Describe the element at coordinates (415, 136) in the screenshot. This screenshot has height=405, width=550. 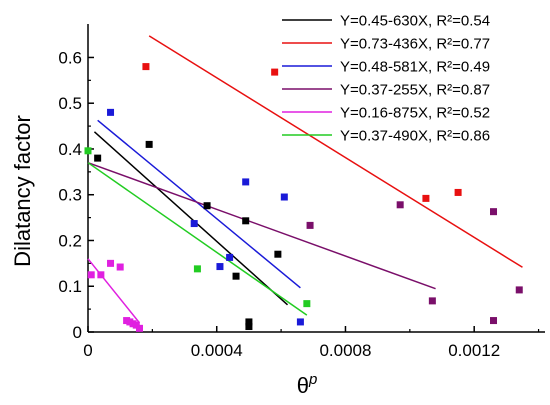
I see `legend-label: Y=0.37-490X, R²=0.86` at that location.